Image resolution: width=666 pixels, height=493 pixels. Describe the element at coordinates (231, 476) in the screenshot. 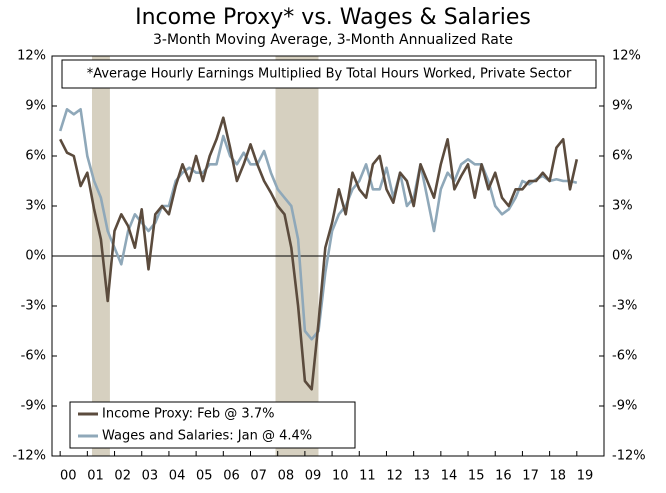

I see `x-tick-label: 06` at that location.